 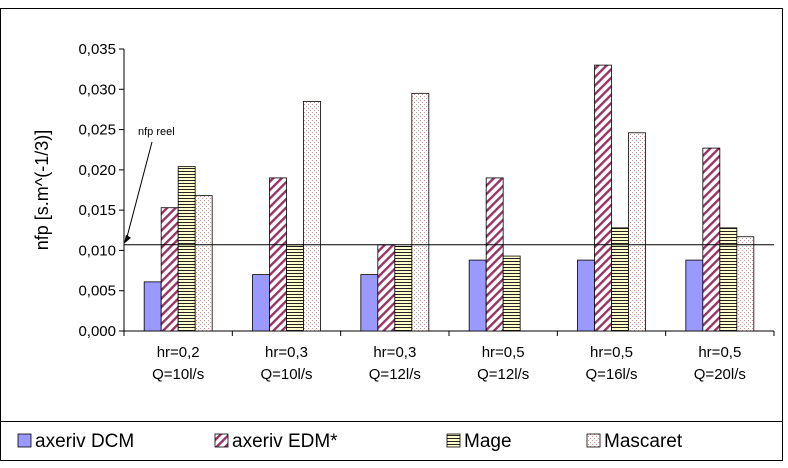 What do you see at coordinates (178, 352) in the screenshot?
I see `x-tick-label: hr=0,2` at bounding box center [178, 352].